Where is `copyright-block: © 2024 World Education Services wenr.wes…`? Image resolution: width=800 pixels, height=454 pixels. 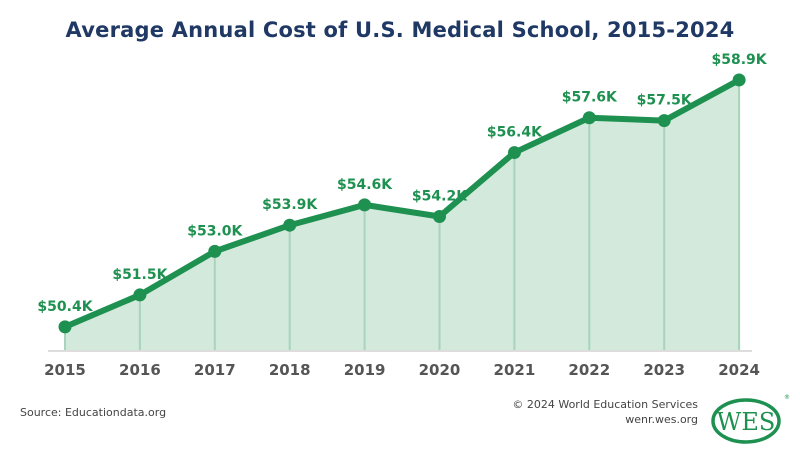
copyright-block: © 2024 World Education Services wenr.wes… is located at coordinates (605, 412).